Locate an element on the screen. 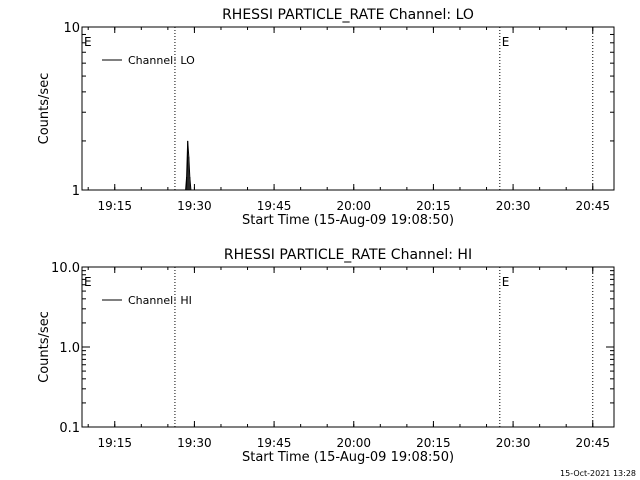 The image size is (640, 480). chart2-x-tick-label: 20:45 is located at coordinates (592, 443).